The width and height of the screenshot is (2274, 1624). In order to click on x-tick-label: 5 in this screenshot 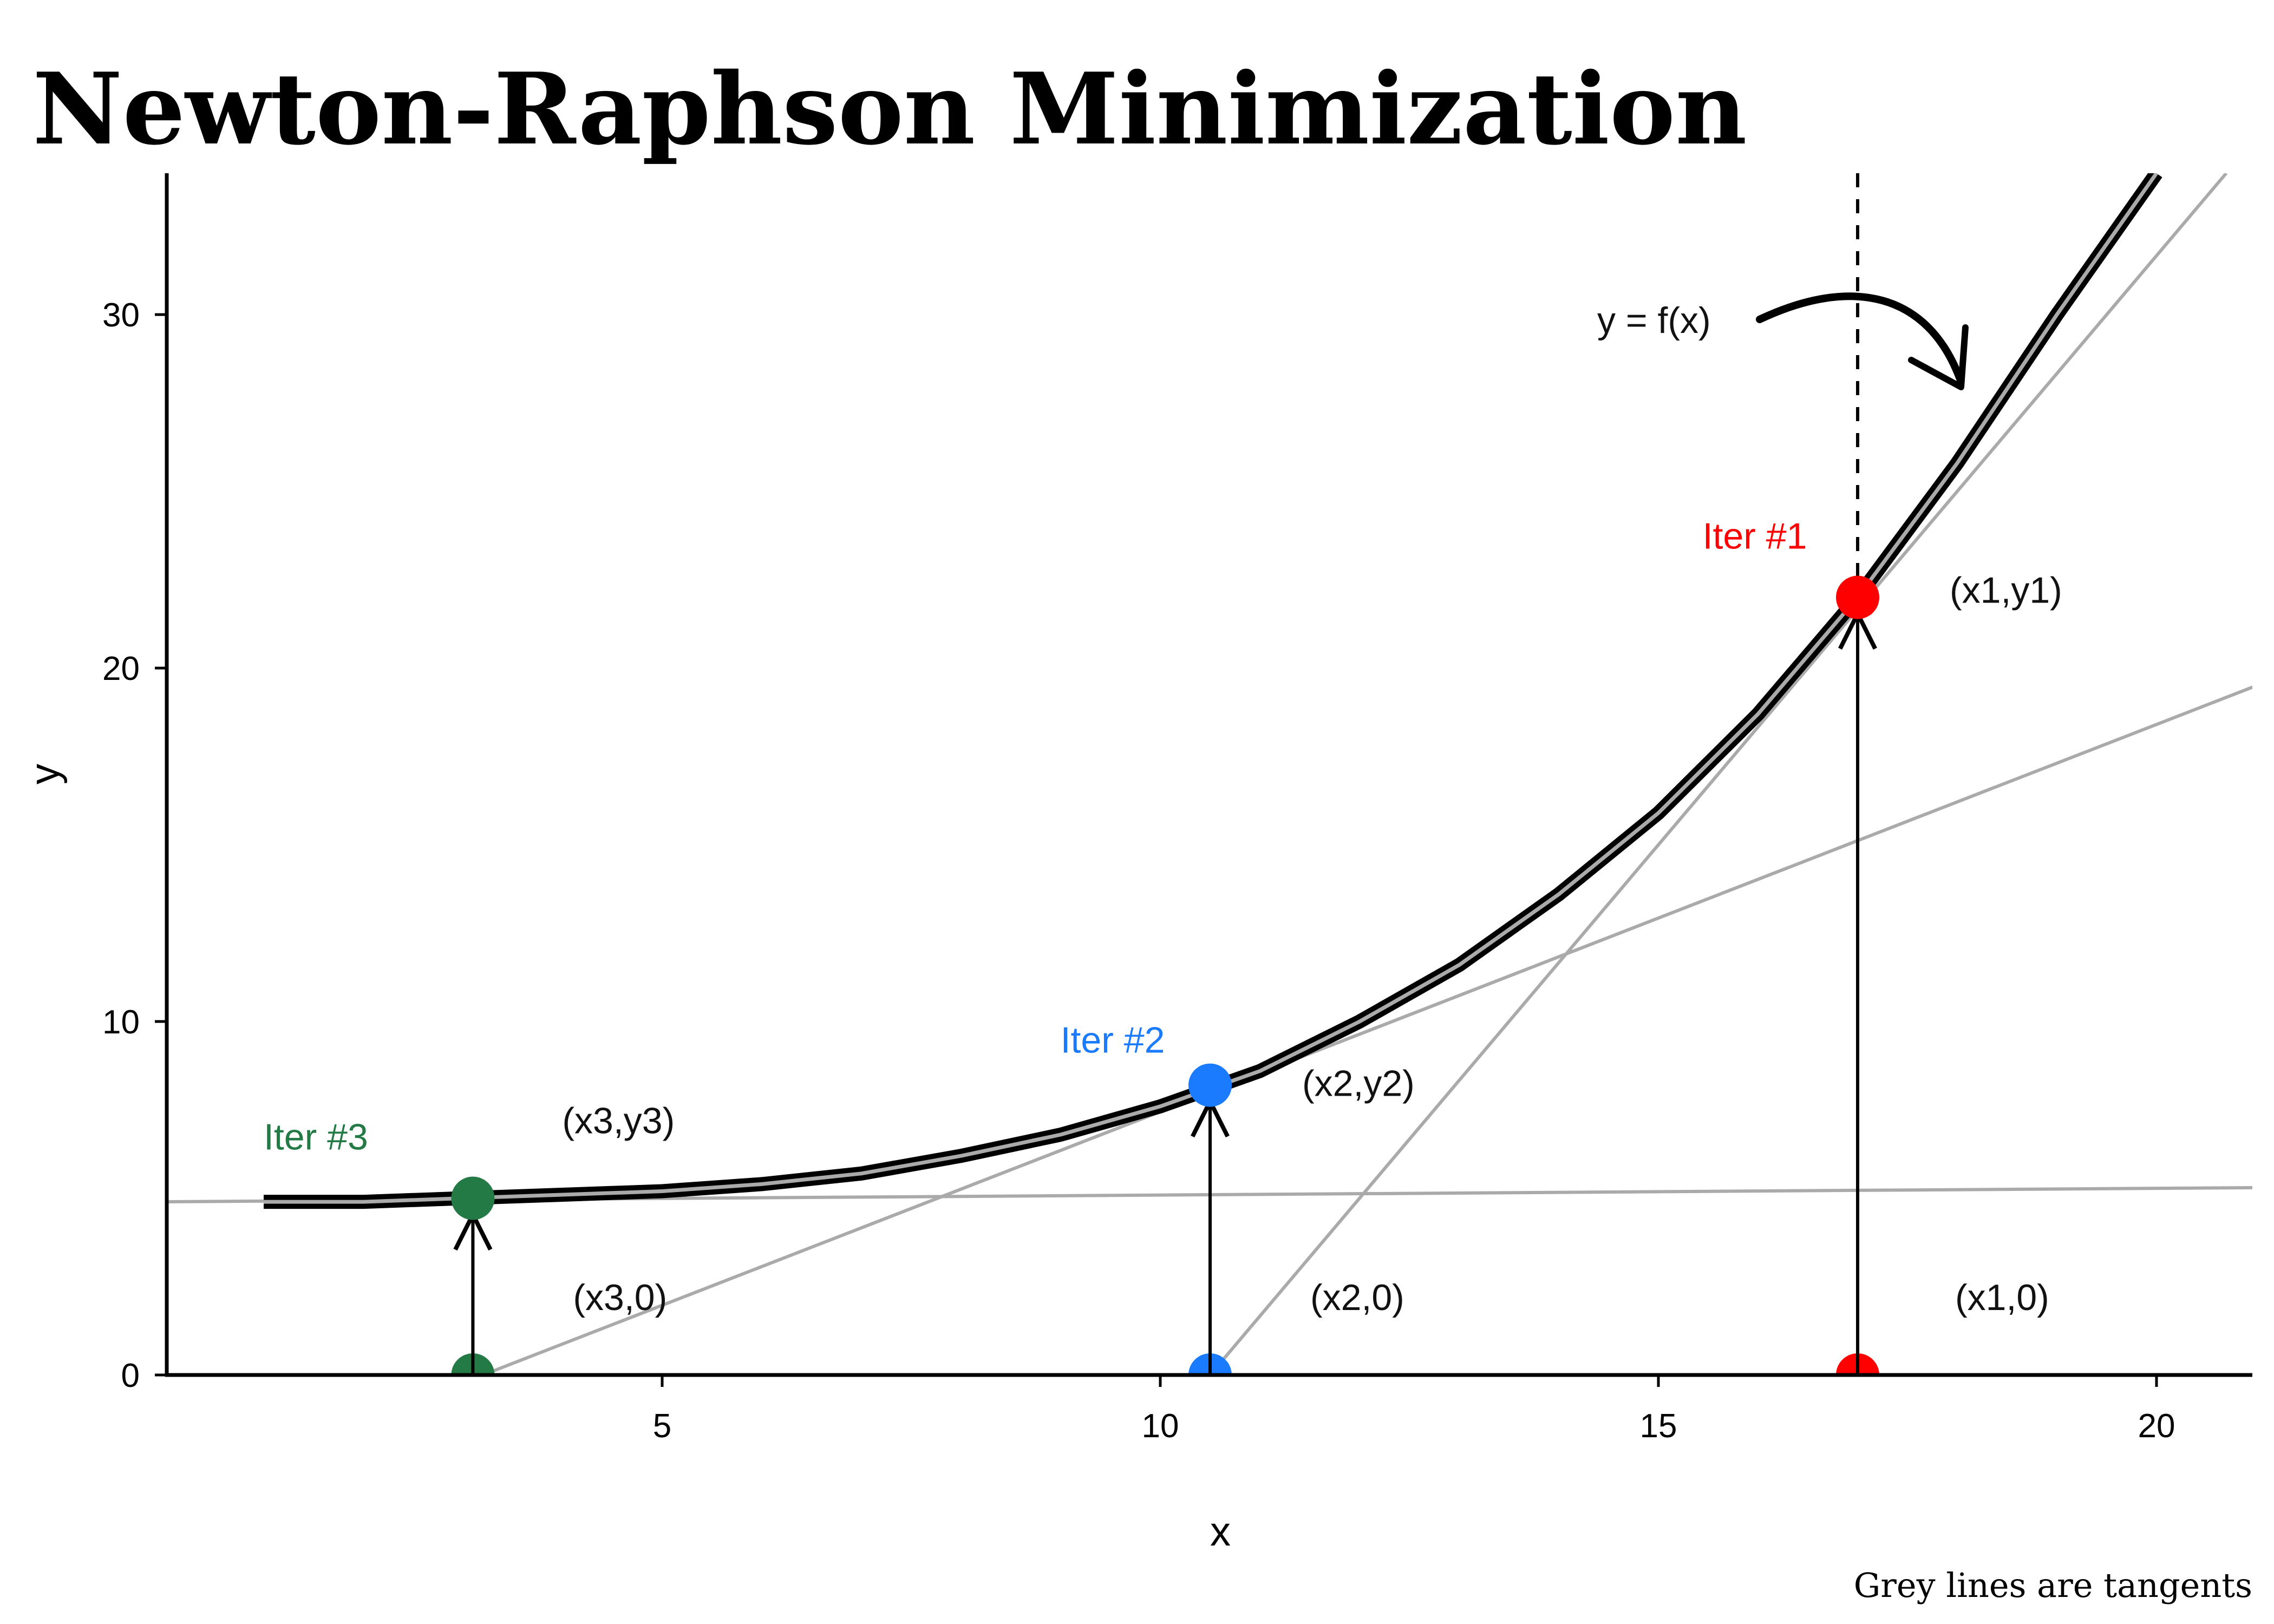, I will do `click(662, 1426)`.